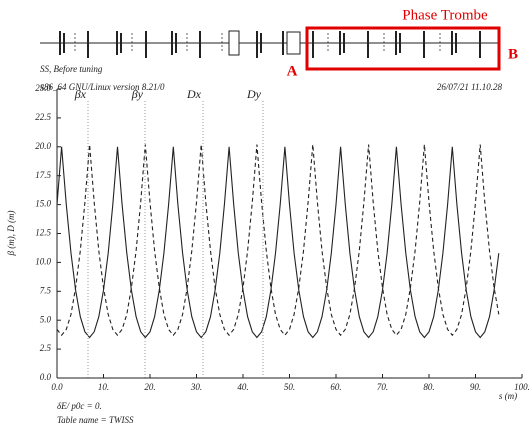 This screenshot has width=530, height=429. Describe the element at coordinates (71, 69) in the screenshot. I see `header: SS, Before tuning` at that location.